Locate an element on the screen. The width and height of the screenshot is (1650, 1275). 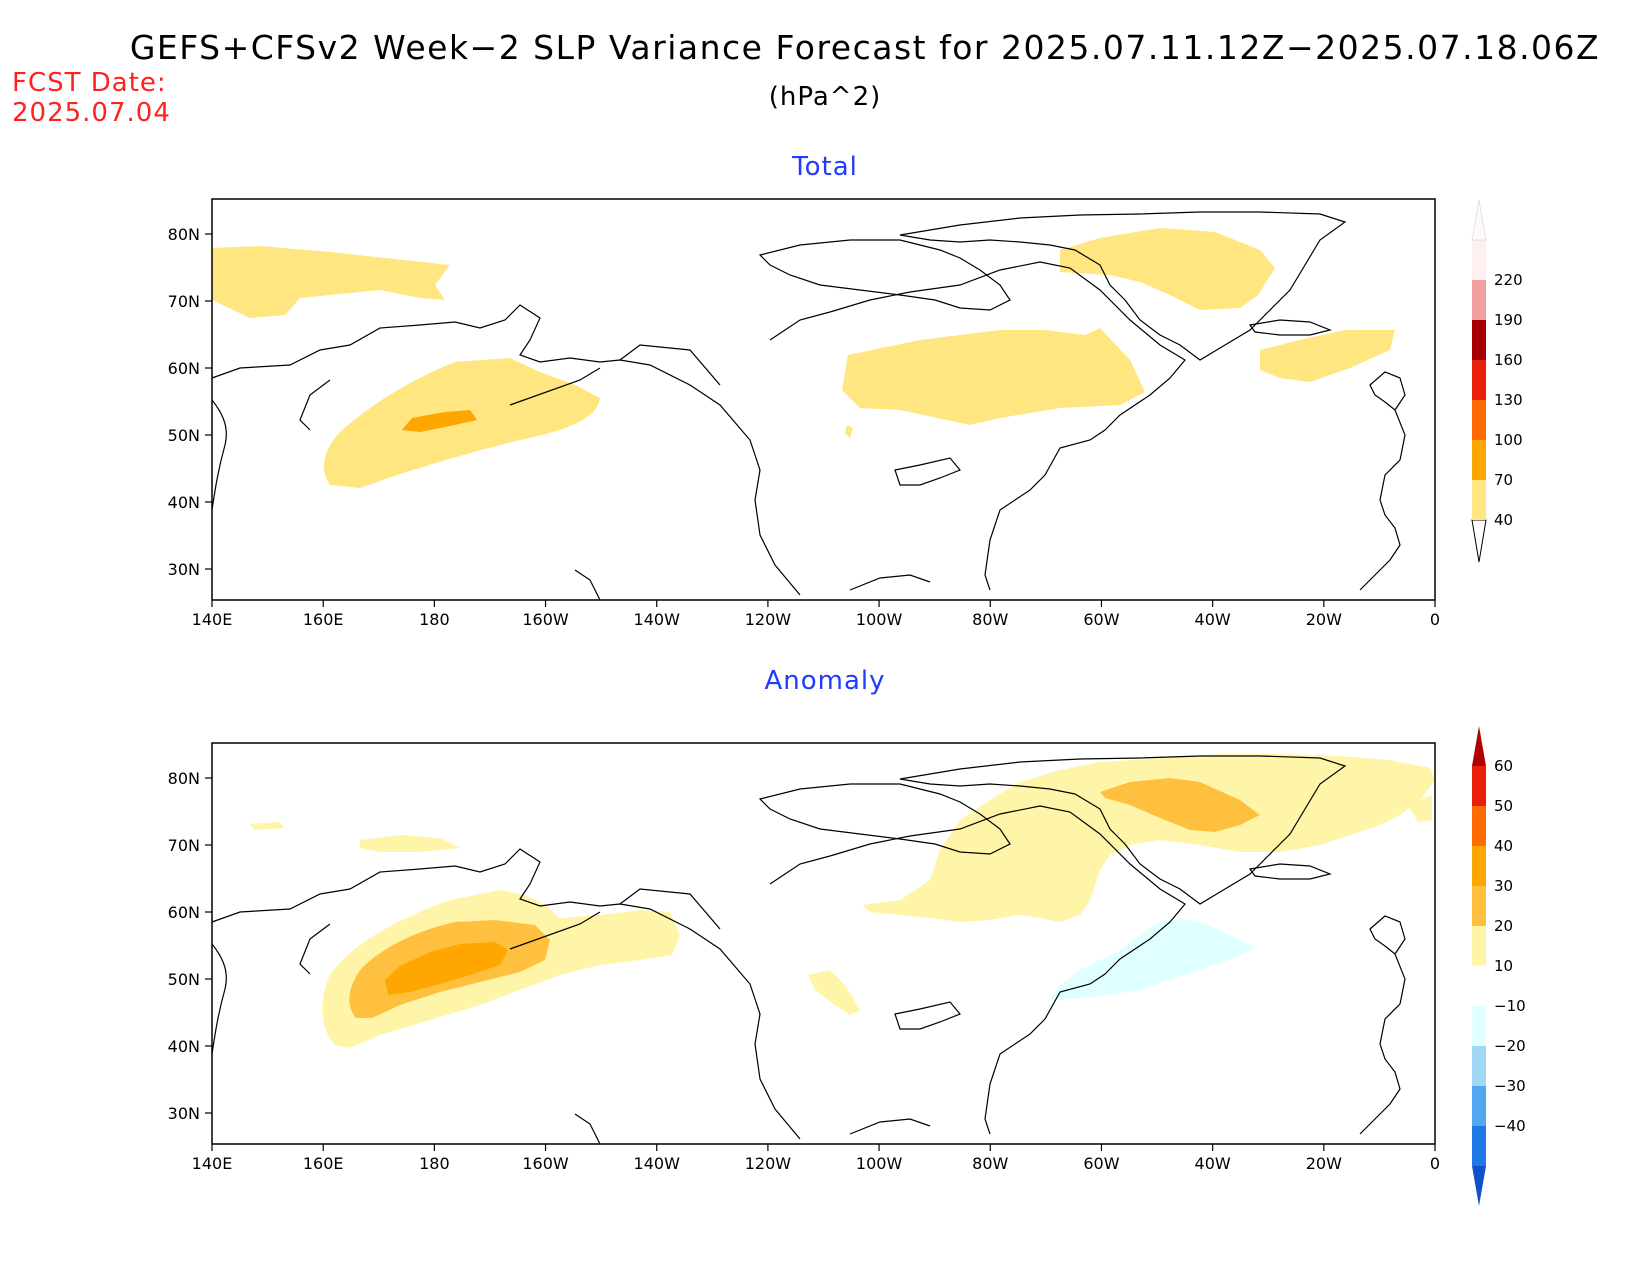
anomaly-lon-tick-label: 40W is located at coordinates (1213, 1163).